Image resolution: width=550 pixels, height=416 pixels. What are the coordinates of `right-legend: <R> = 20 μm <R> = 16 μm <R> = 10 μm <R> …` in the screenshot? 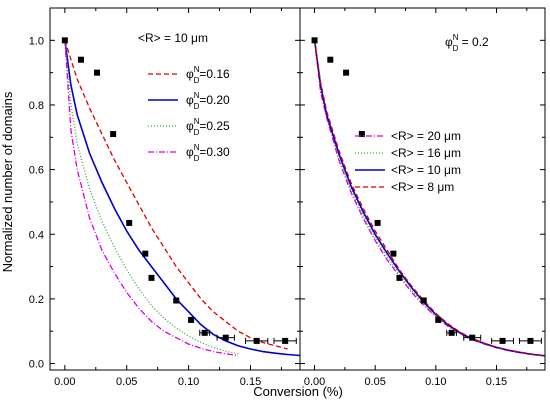 It's located at (408, 161).